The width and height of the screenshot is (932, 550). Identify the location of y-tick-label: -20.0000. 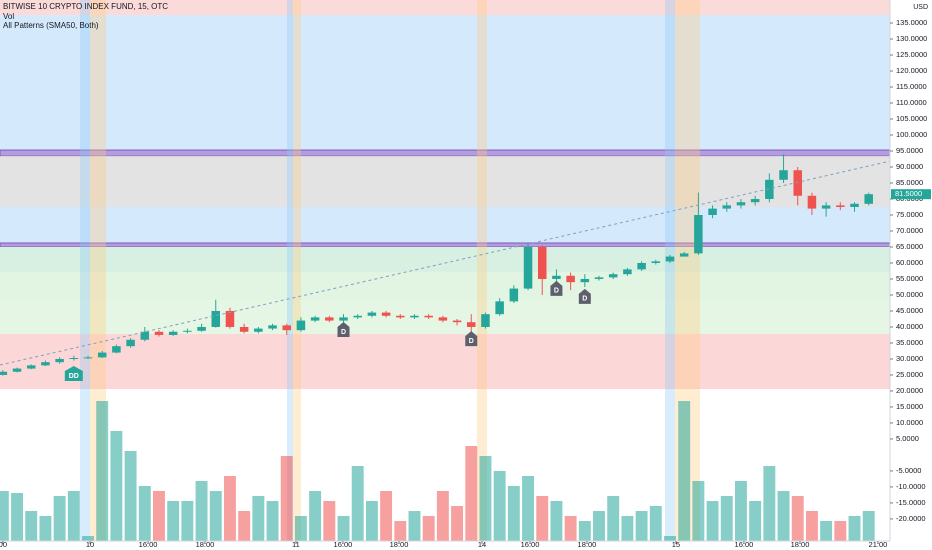
(911, 518).